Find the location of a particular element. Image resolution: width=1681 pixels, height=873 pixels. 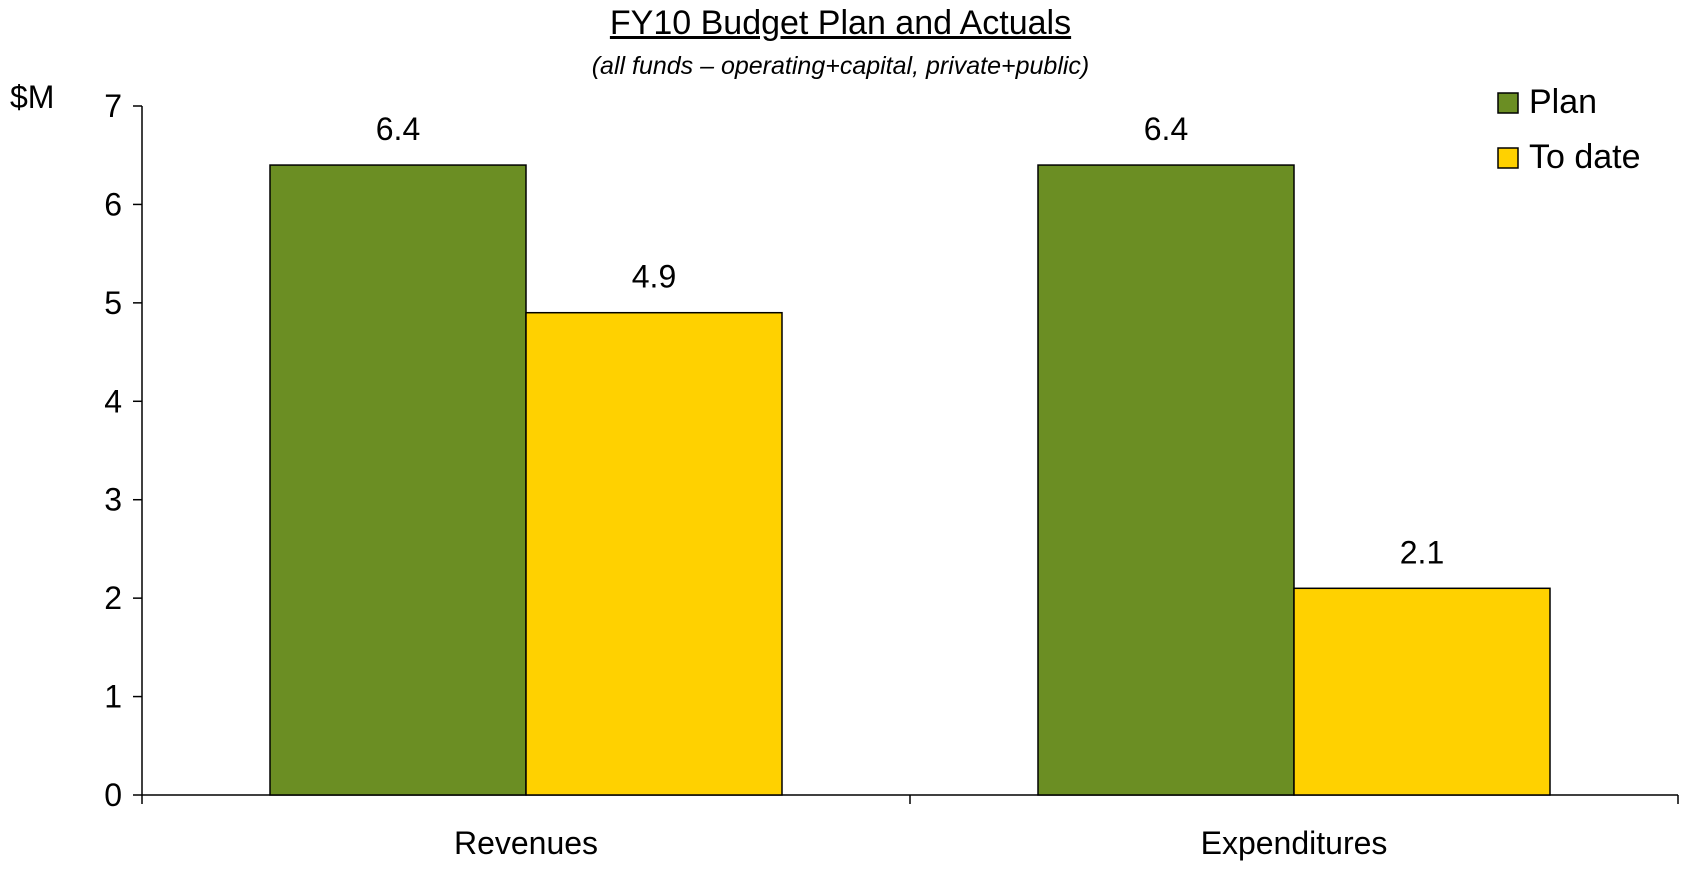

x-category-label: Revenues is located at coordinates (526, 843).